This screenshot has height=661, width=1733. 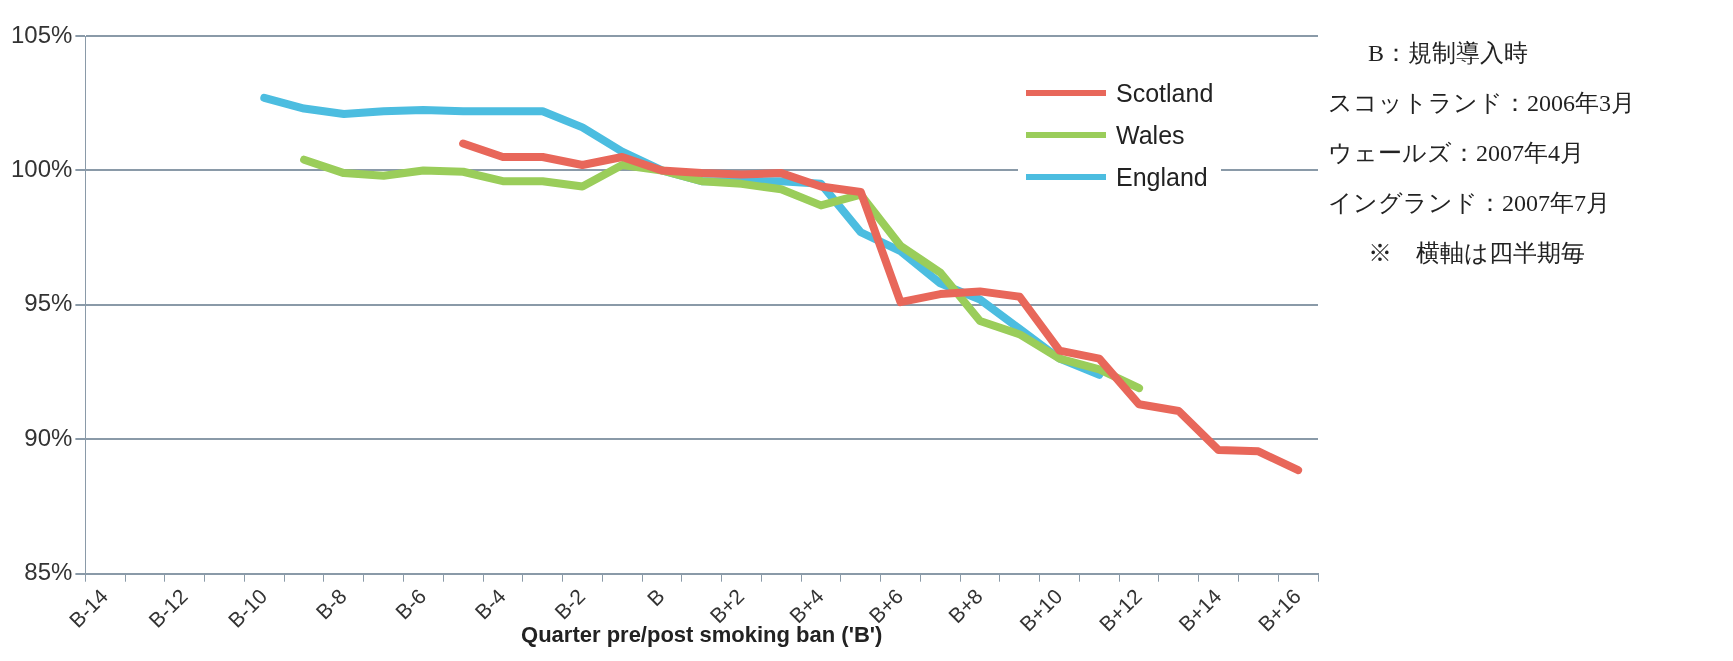 What do you see at coordinates (1165, 93) in the screenshot?
I see `legend-label: Scotland` at bounding box center [1165, 93].